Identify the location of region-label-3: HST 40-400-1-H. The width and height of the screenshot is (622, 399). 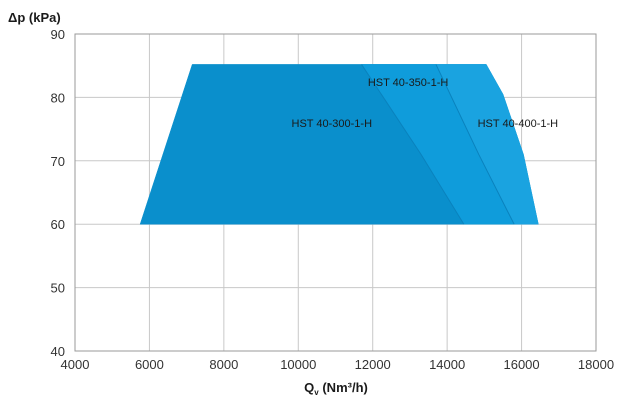
(518, 124).